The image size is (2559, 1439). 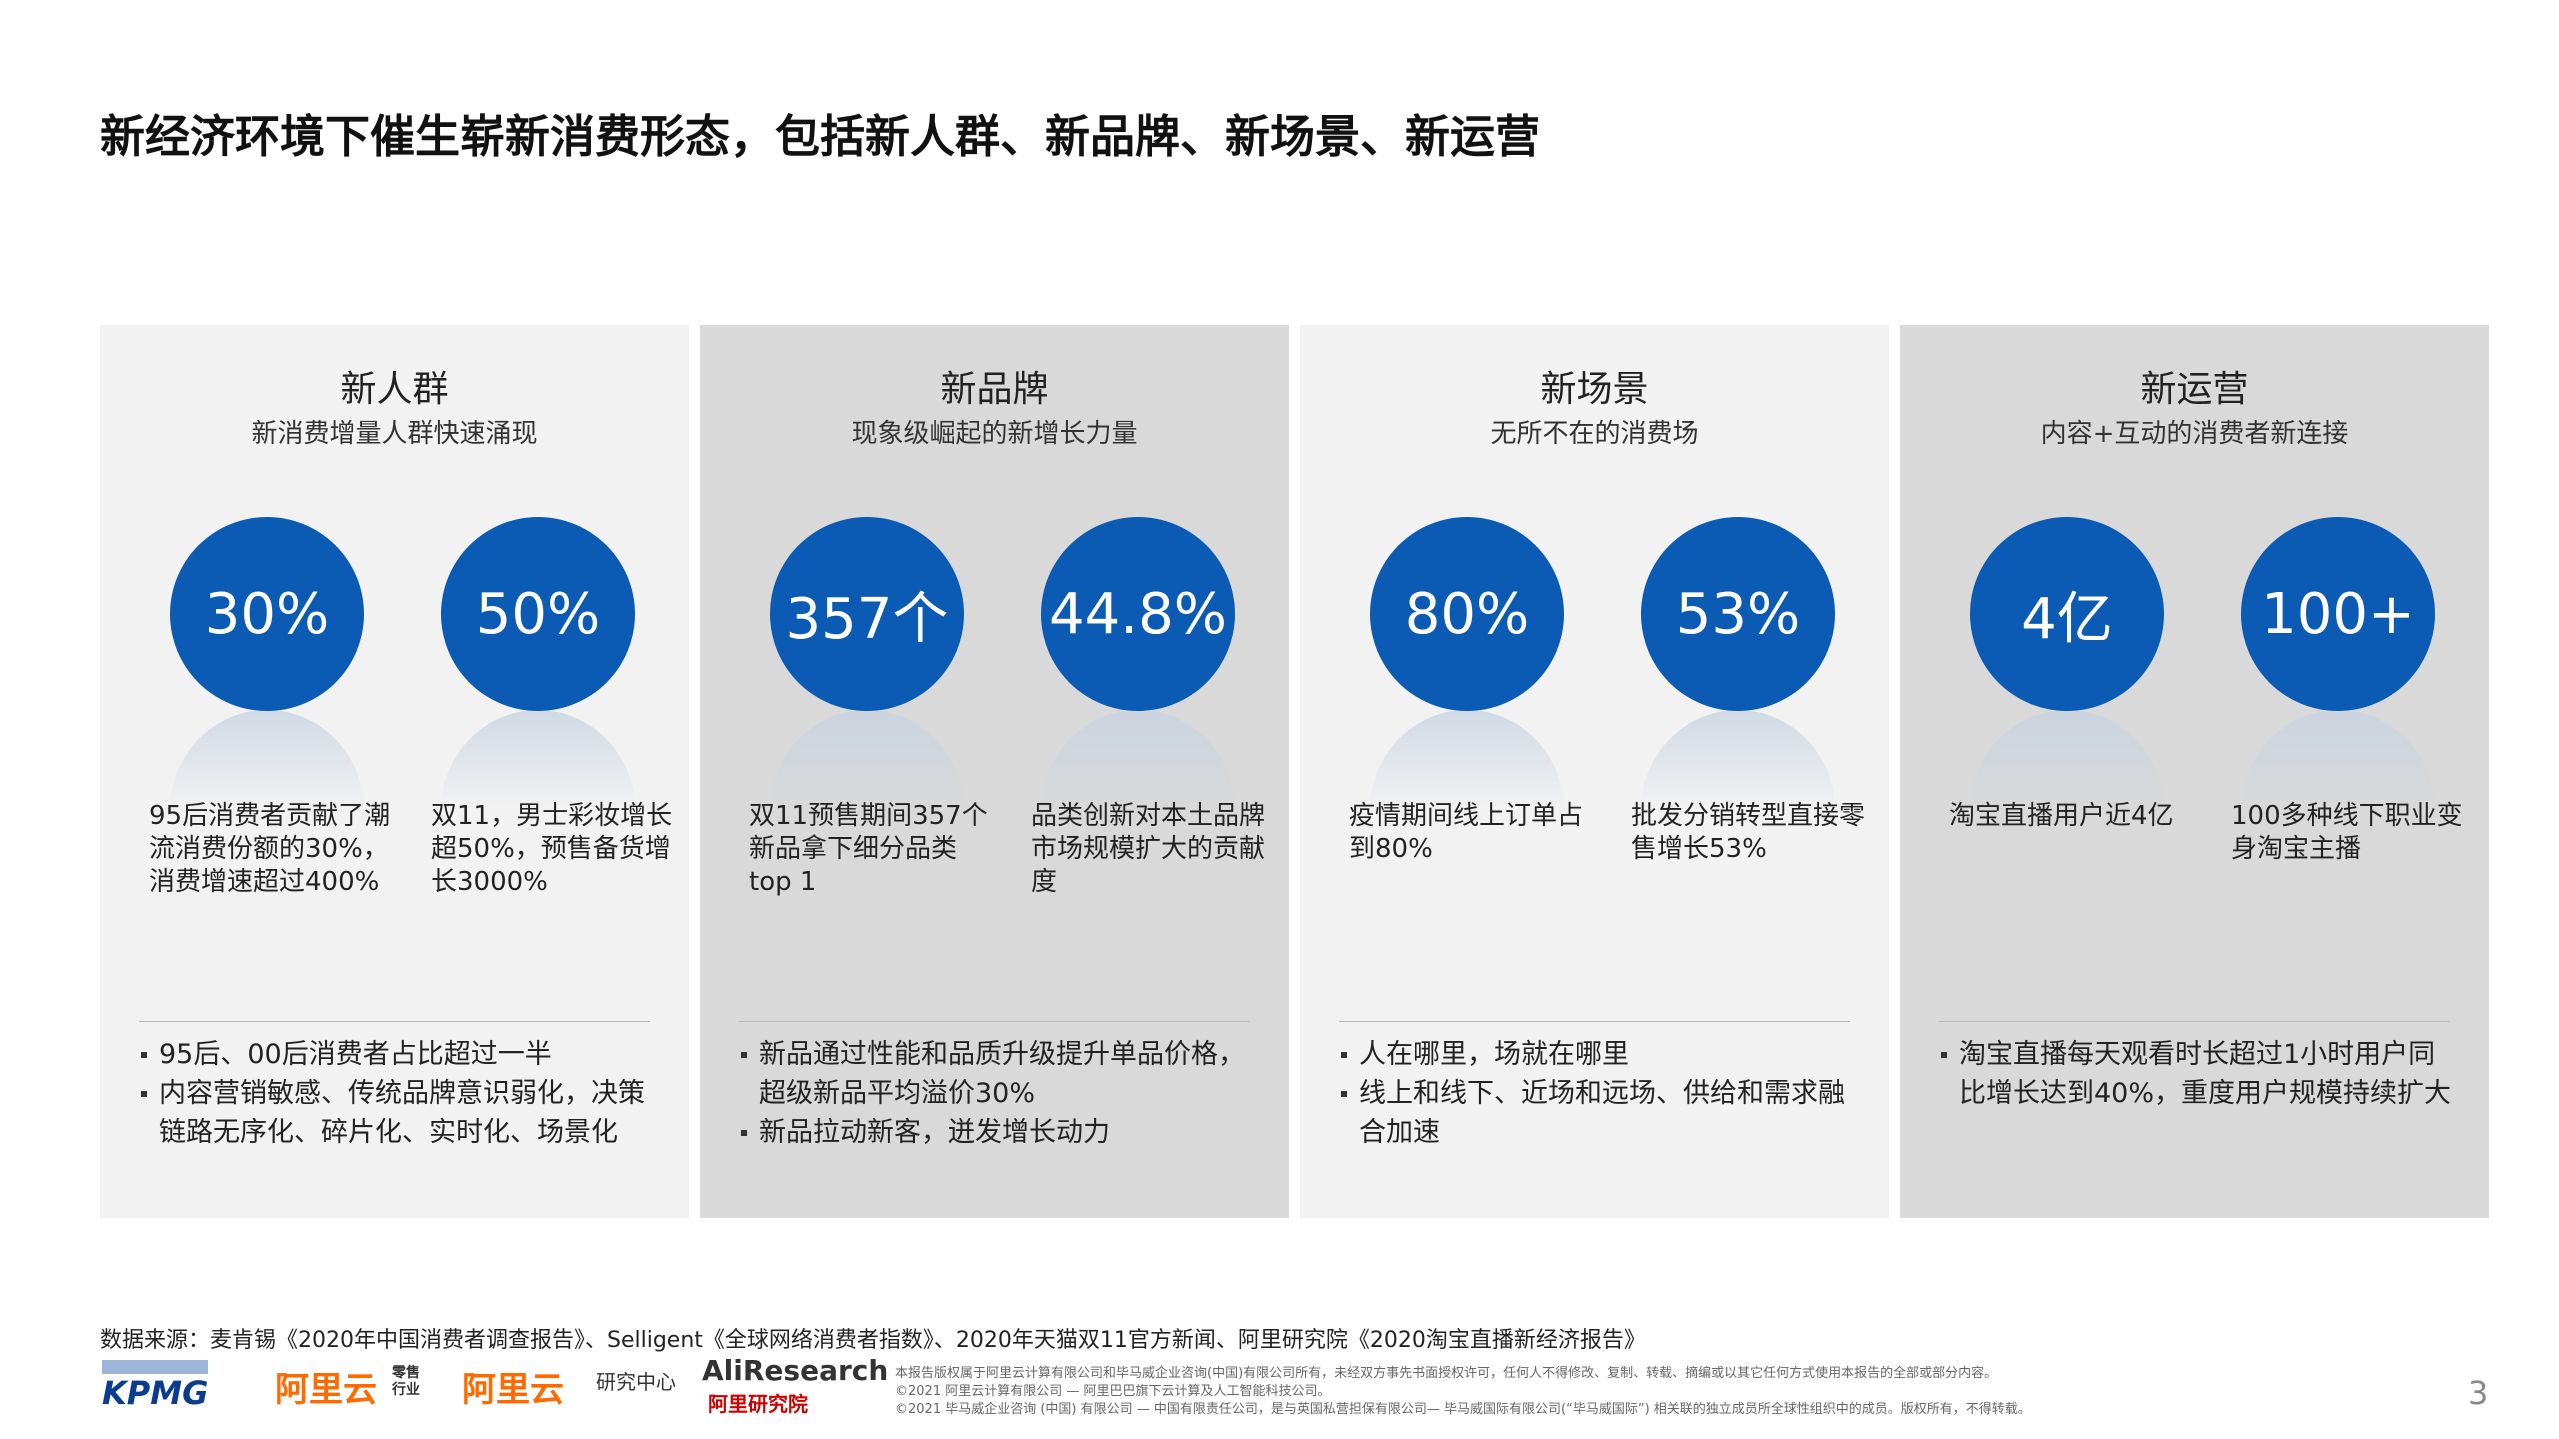 I want to click on logo-subtext: 零售行业, so click(x=406, y=1381).